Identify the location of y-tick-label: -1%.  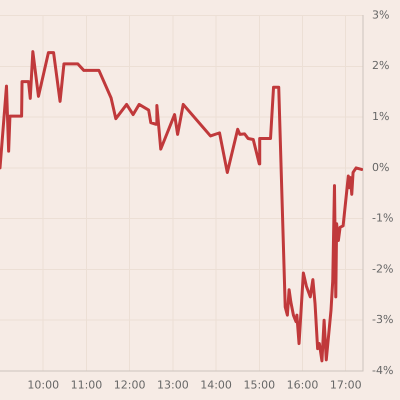
(383, 218).